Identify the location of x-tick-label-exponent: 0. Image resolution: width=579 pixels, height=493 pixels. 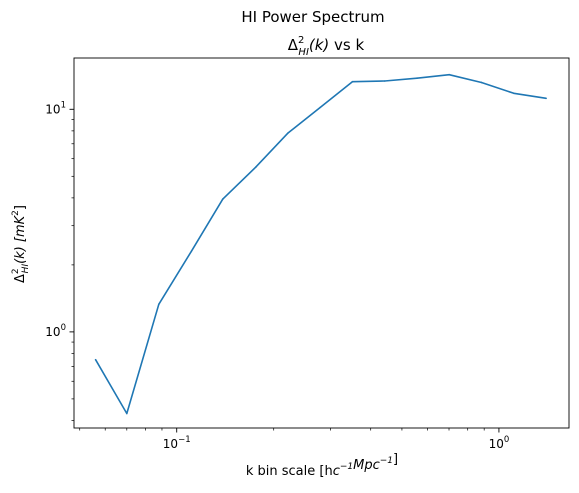
(506, 440).